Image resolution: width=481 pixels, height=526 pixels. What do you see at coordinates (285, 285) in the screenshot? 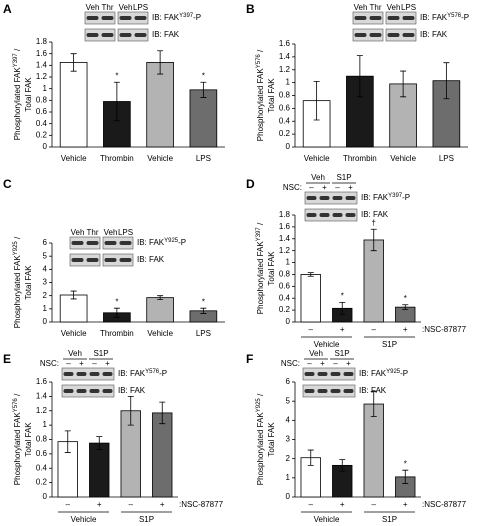
I see `y-tick-label: 0.6` at bounding box center [285, 285].